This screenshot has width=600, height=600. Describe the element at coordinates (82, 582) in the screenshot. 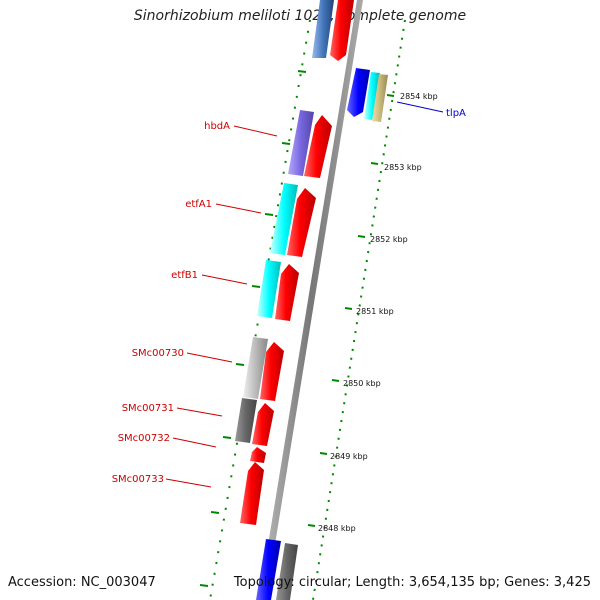

I see `accession-text: Accession: NC_003047` at that location.